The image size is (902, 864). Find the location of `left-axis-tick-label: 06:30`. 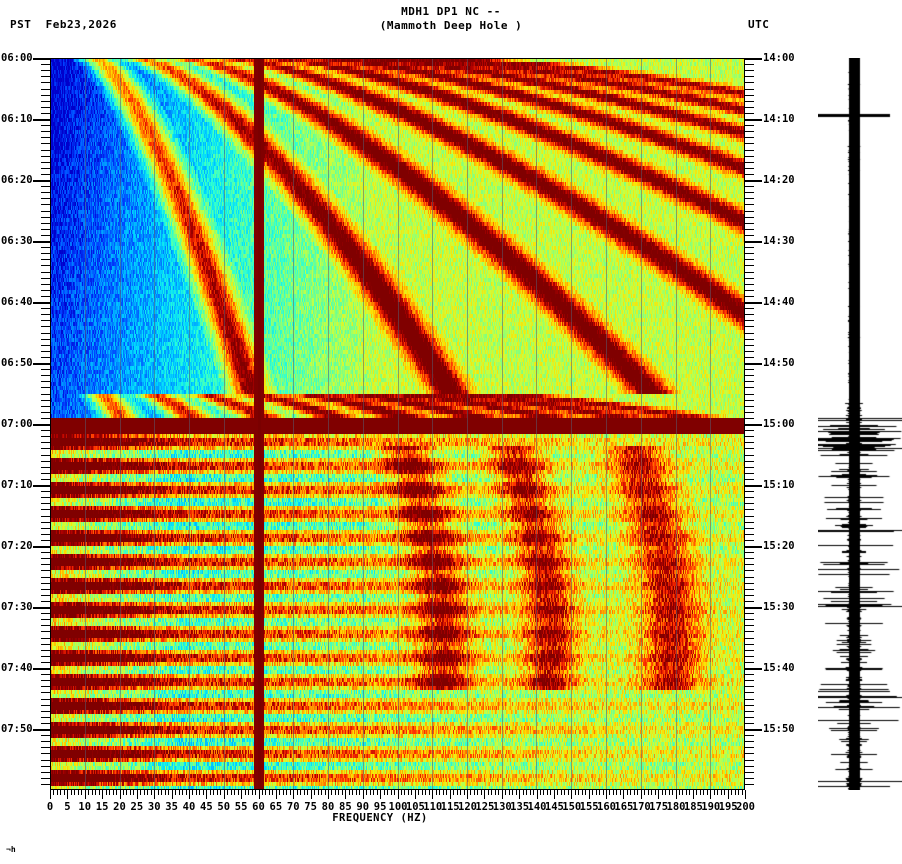

left-axis-tick-label: 06:30 is located at coordinates (17, 241).